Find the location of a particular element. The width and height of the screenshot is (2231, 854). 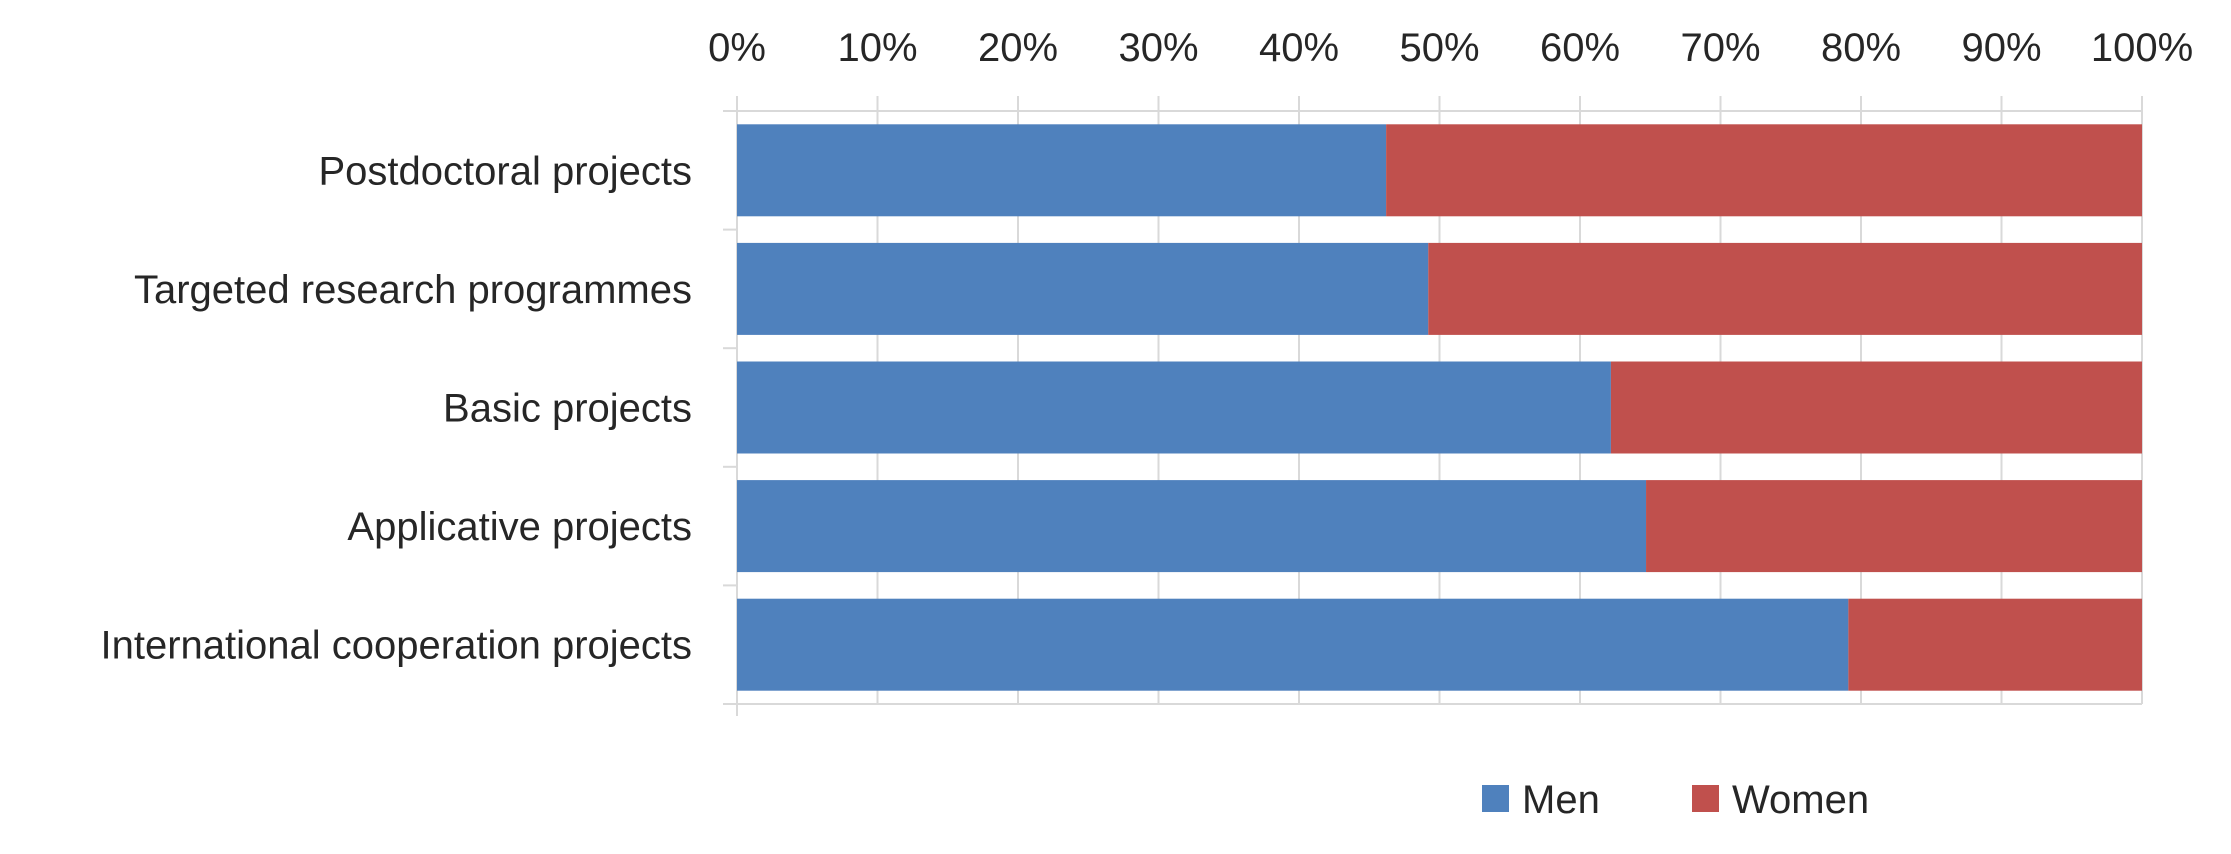

legend-label-women: Women is located at coordinates (1800, 800).